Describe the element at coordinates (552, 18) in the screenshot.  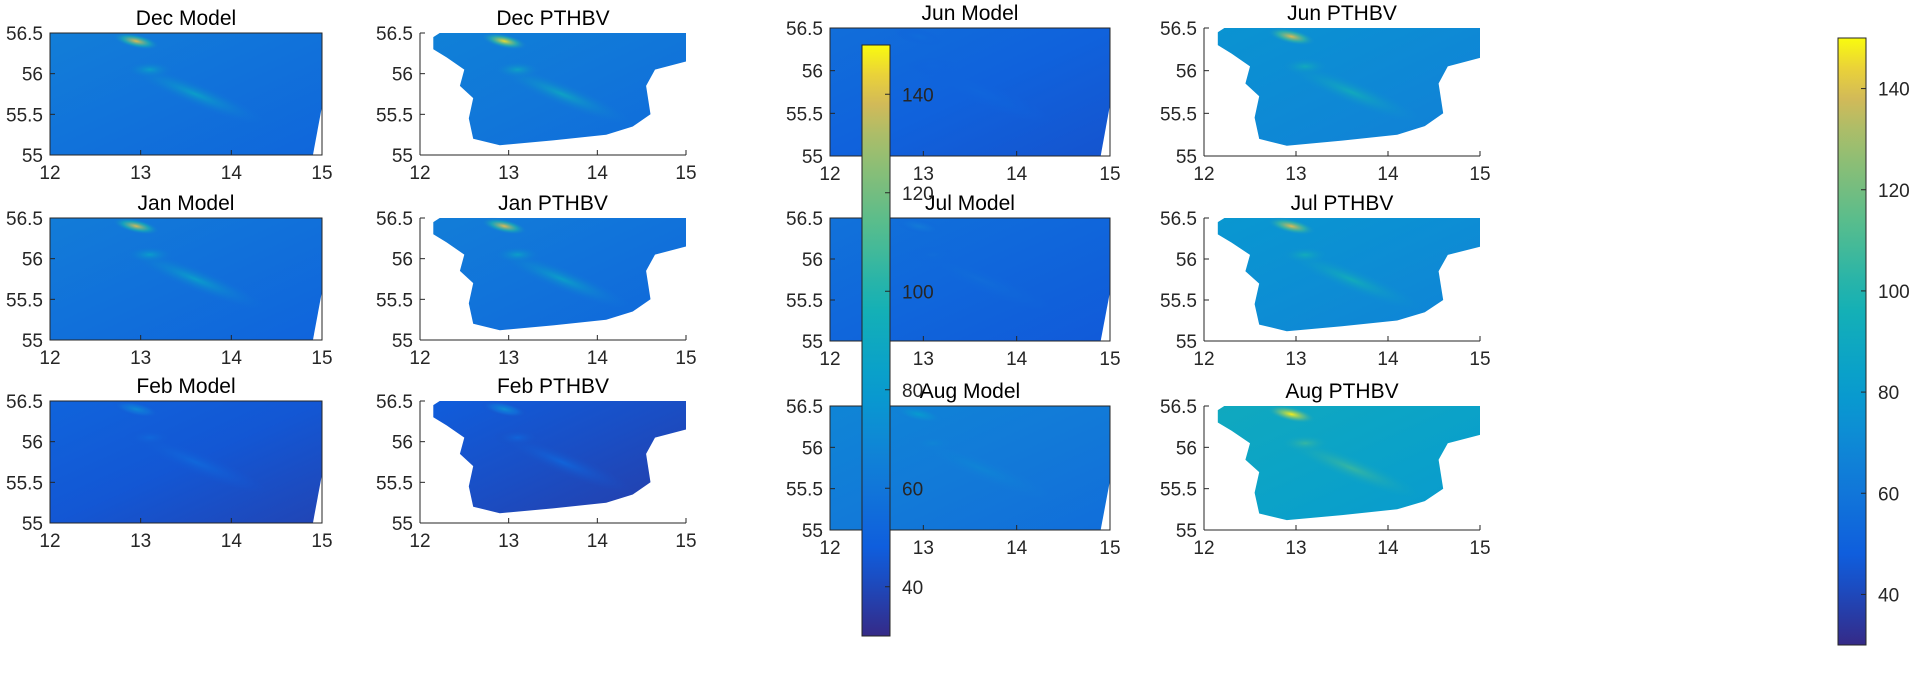
I see `panel-title: Dec PTHBV` at that location.